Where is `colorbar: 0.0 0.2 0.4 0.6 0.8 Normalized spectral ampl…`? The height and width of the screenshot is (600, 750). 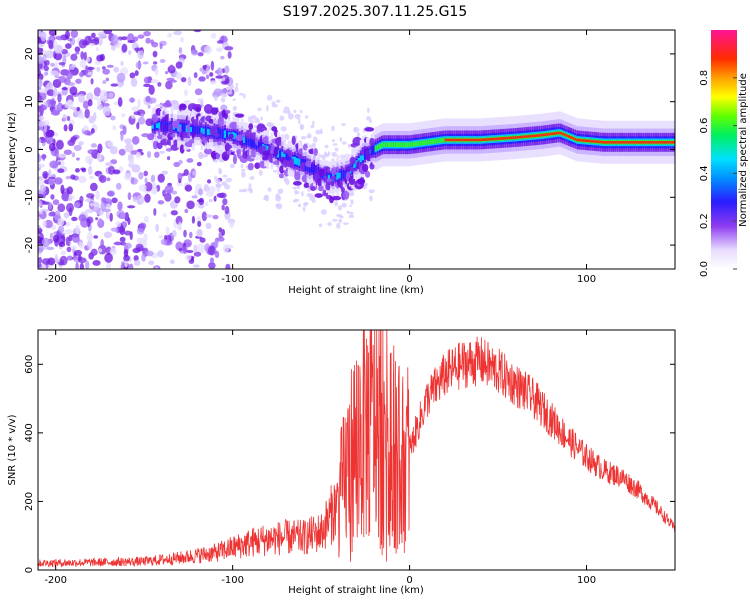
colorbar: 0.0 0.2 0.4 0.6 0.8 Normalized spectral ampl… is located at coordinates (724, 153).